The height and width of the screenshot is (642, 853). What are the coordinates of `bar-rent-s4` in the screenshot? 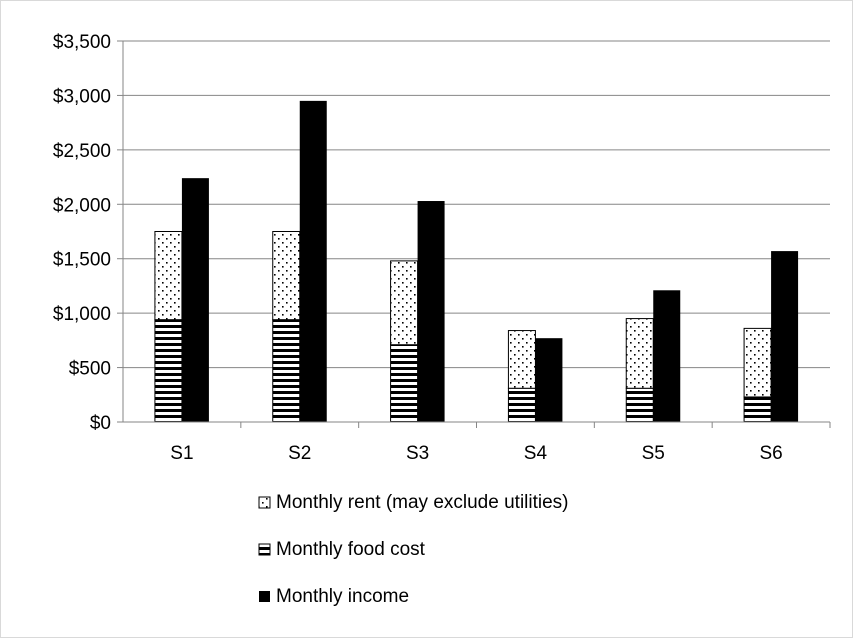 It's located at (521, 359).